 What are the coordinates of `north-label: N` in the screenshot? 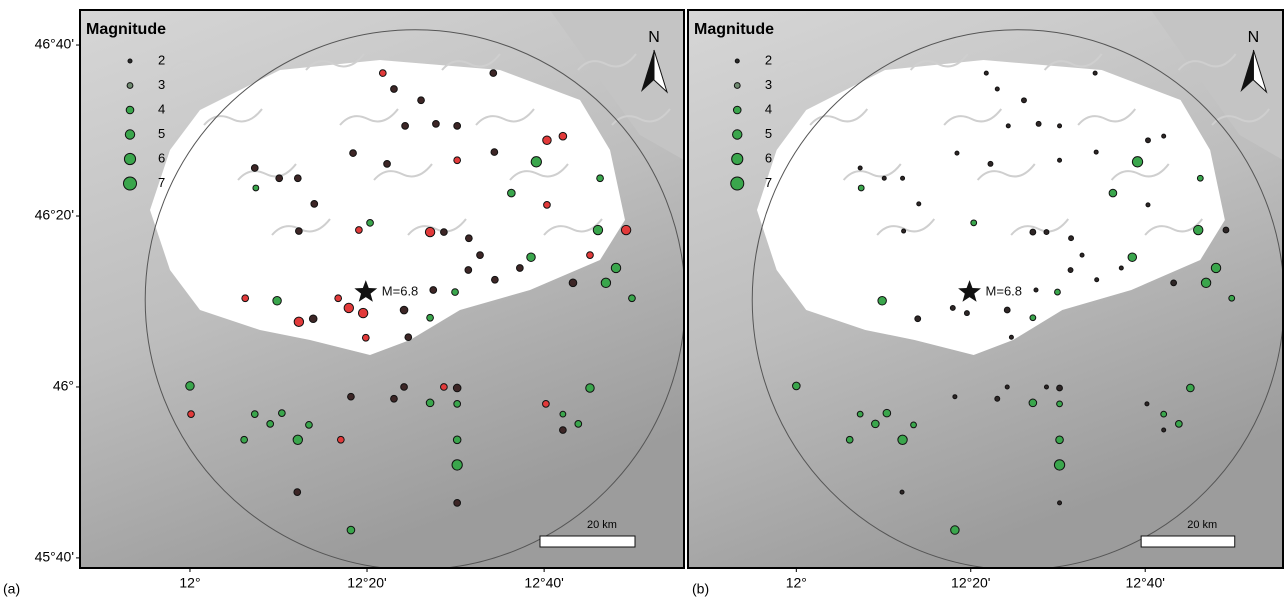 It's located at (654, 37).